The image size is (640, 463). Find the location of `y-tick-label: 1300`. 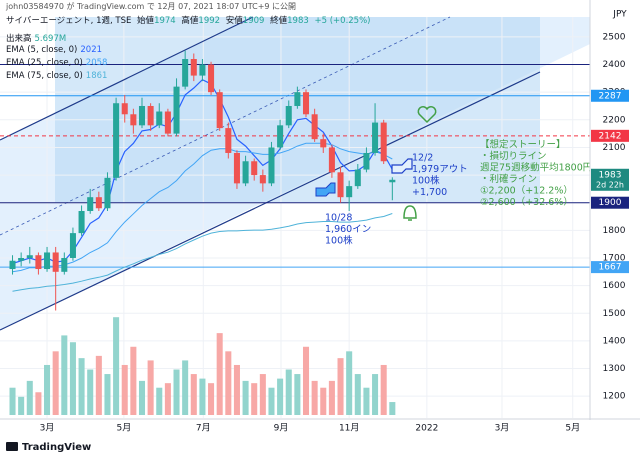

y-tick-label: 1300 is located at coordinates (614, 369).